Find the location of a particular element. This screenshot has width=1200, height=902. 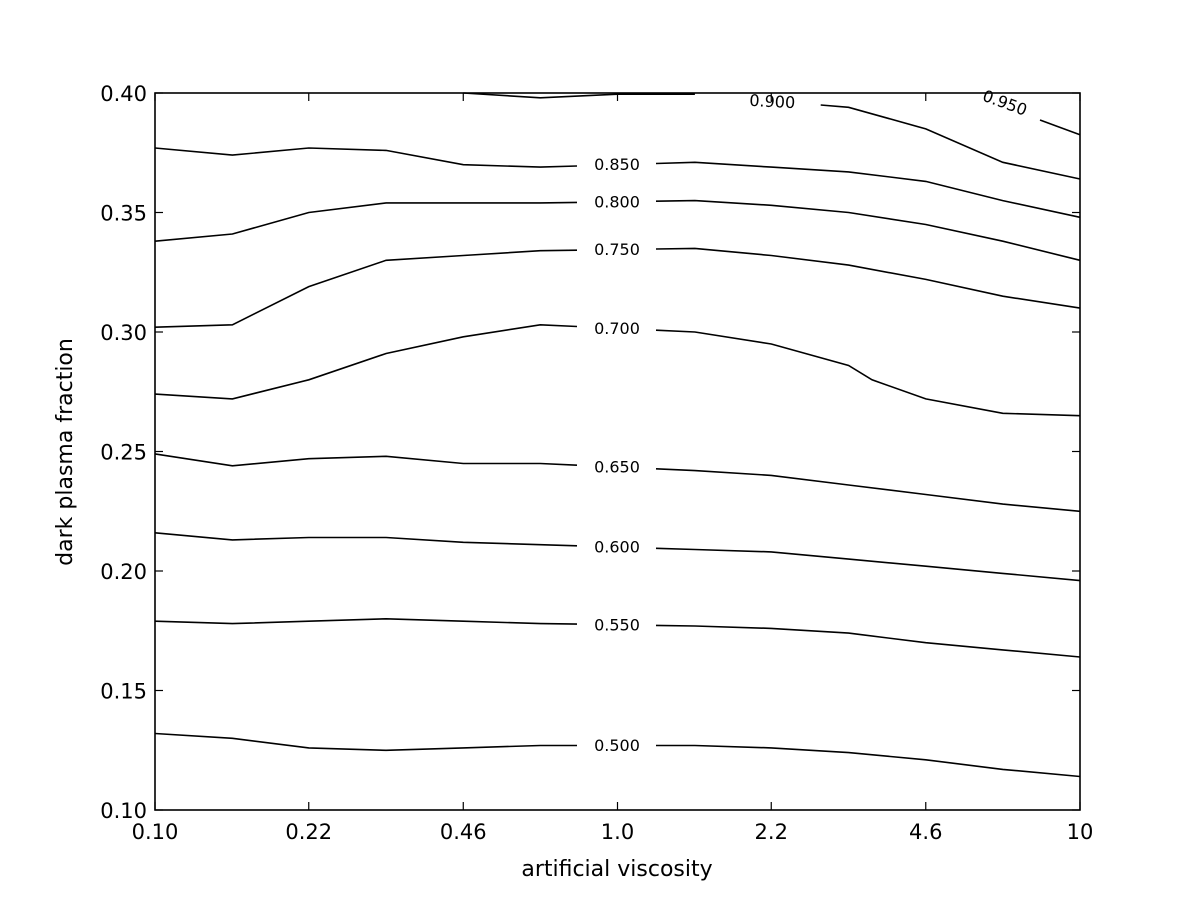

contour-label: 0.650 is located at coordinates (617, 467).